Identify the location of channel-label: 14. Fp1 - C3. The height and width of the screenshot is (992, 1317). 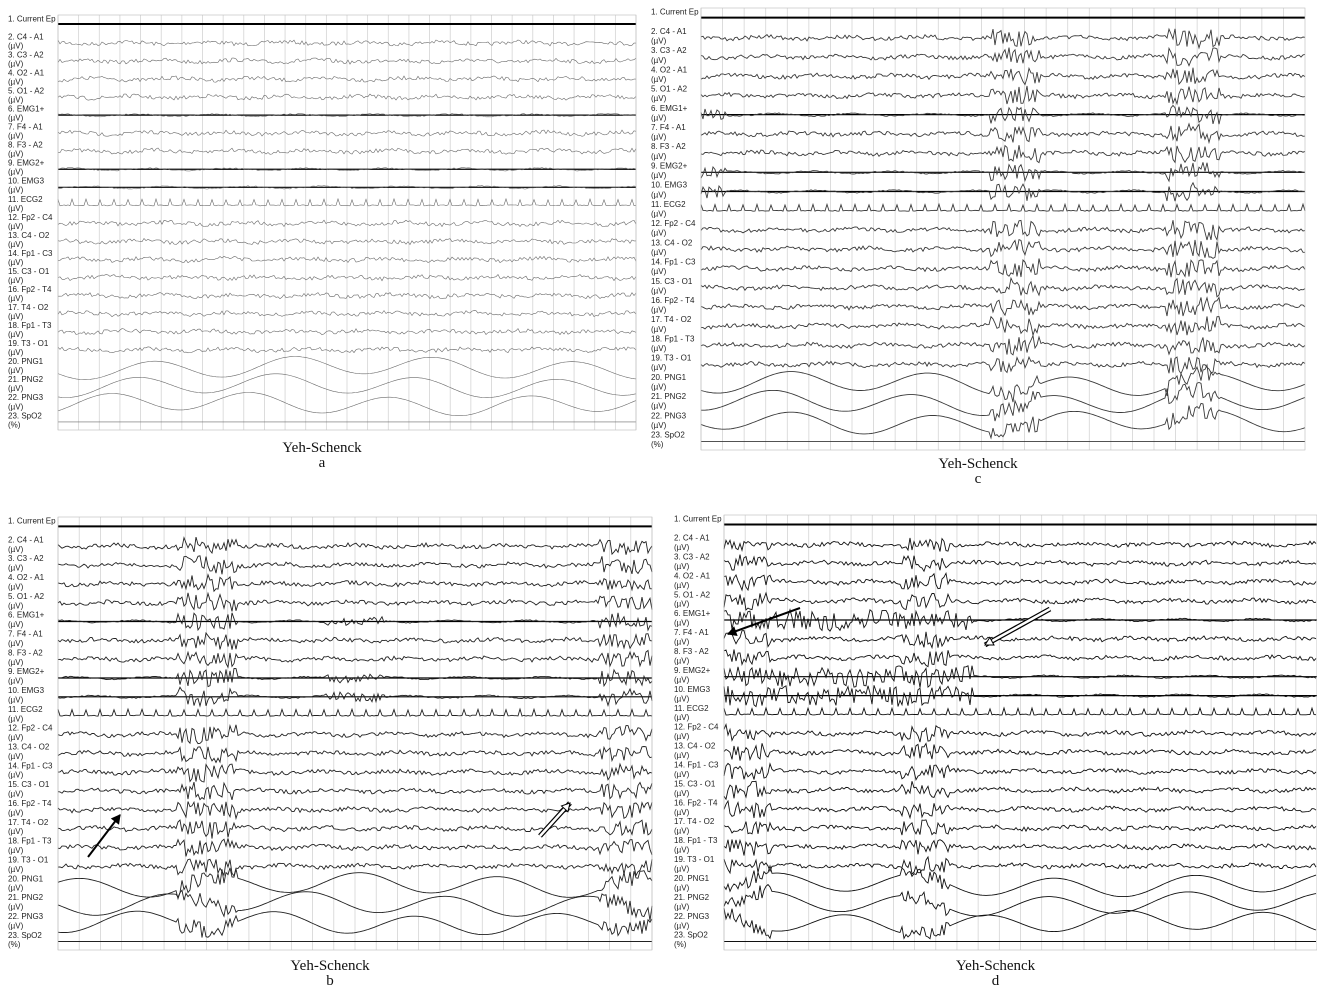
(30, 765).